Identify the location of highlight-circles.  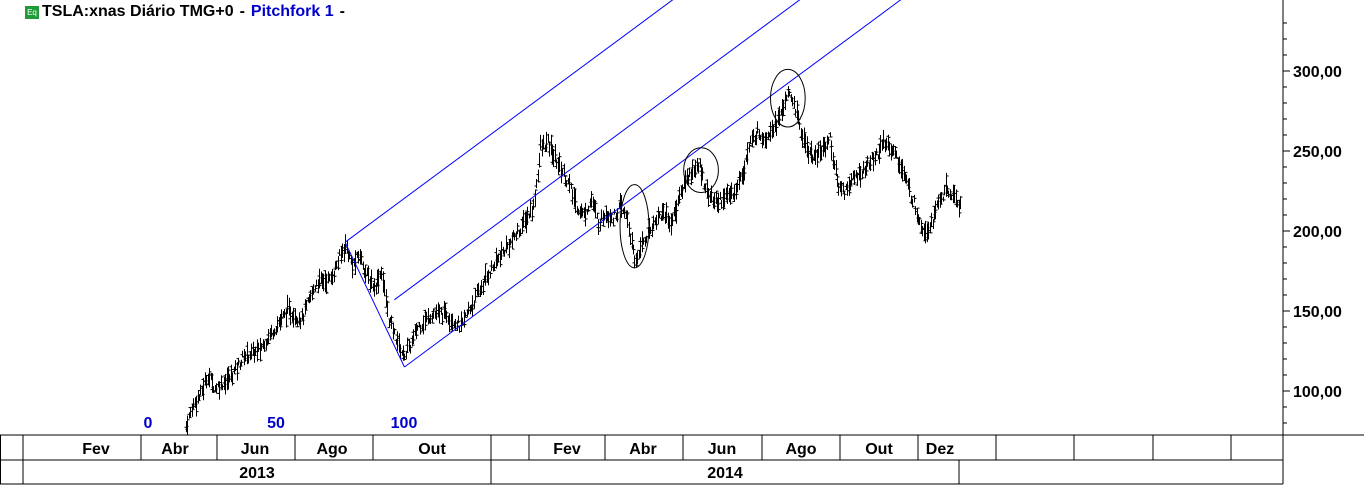
(712, 168).